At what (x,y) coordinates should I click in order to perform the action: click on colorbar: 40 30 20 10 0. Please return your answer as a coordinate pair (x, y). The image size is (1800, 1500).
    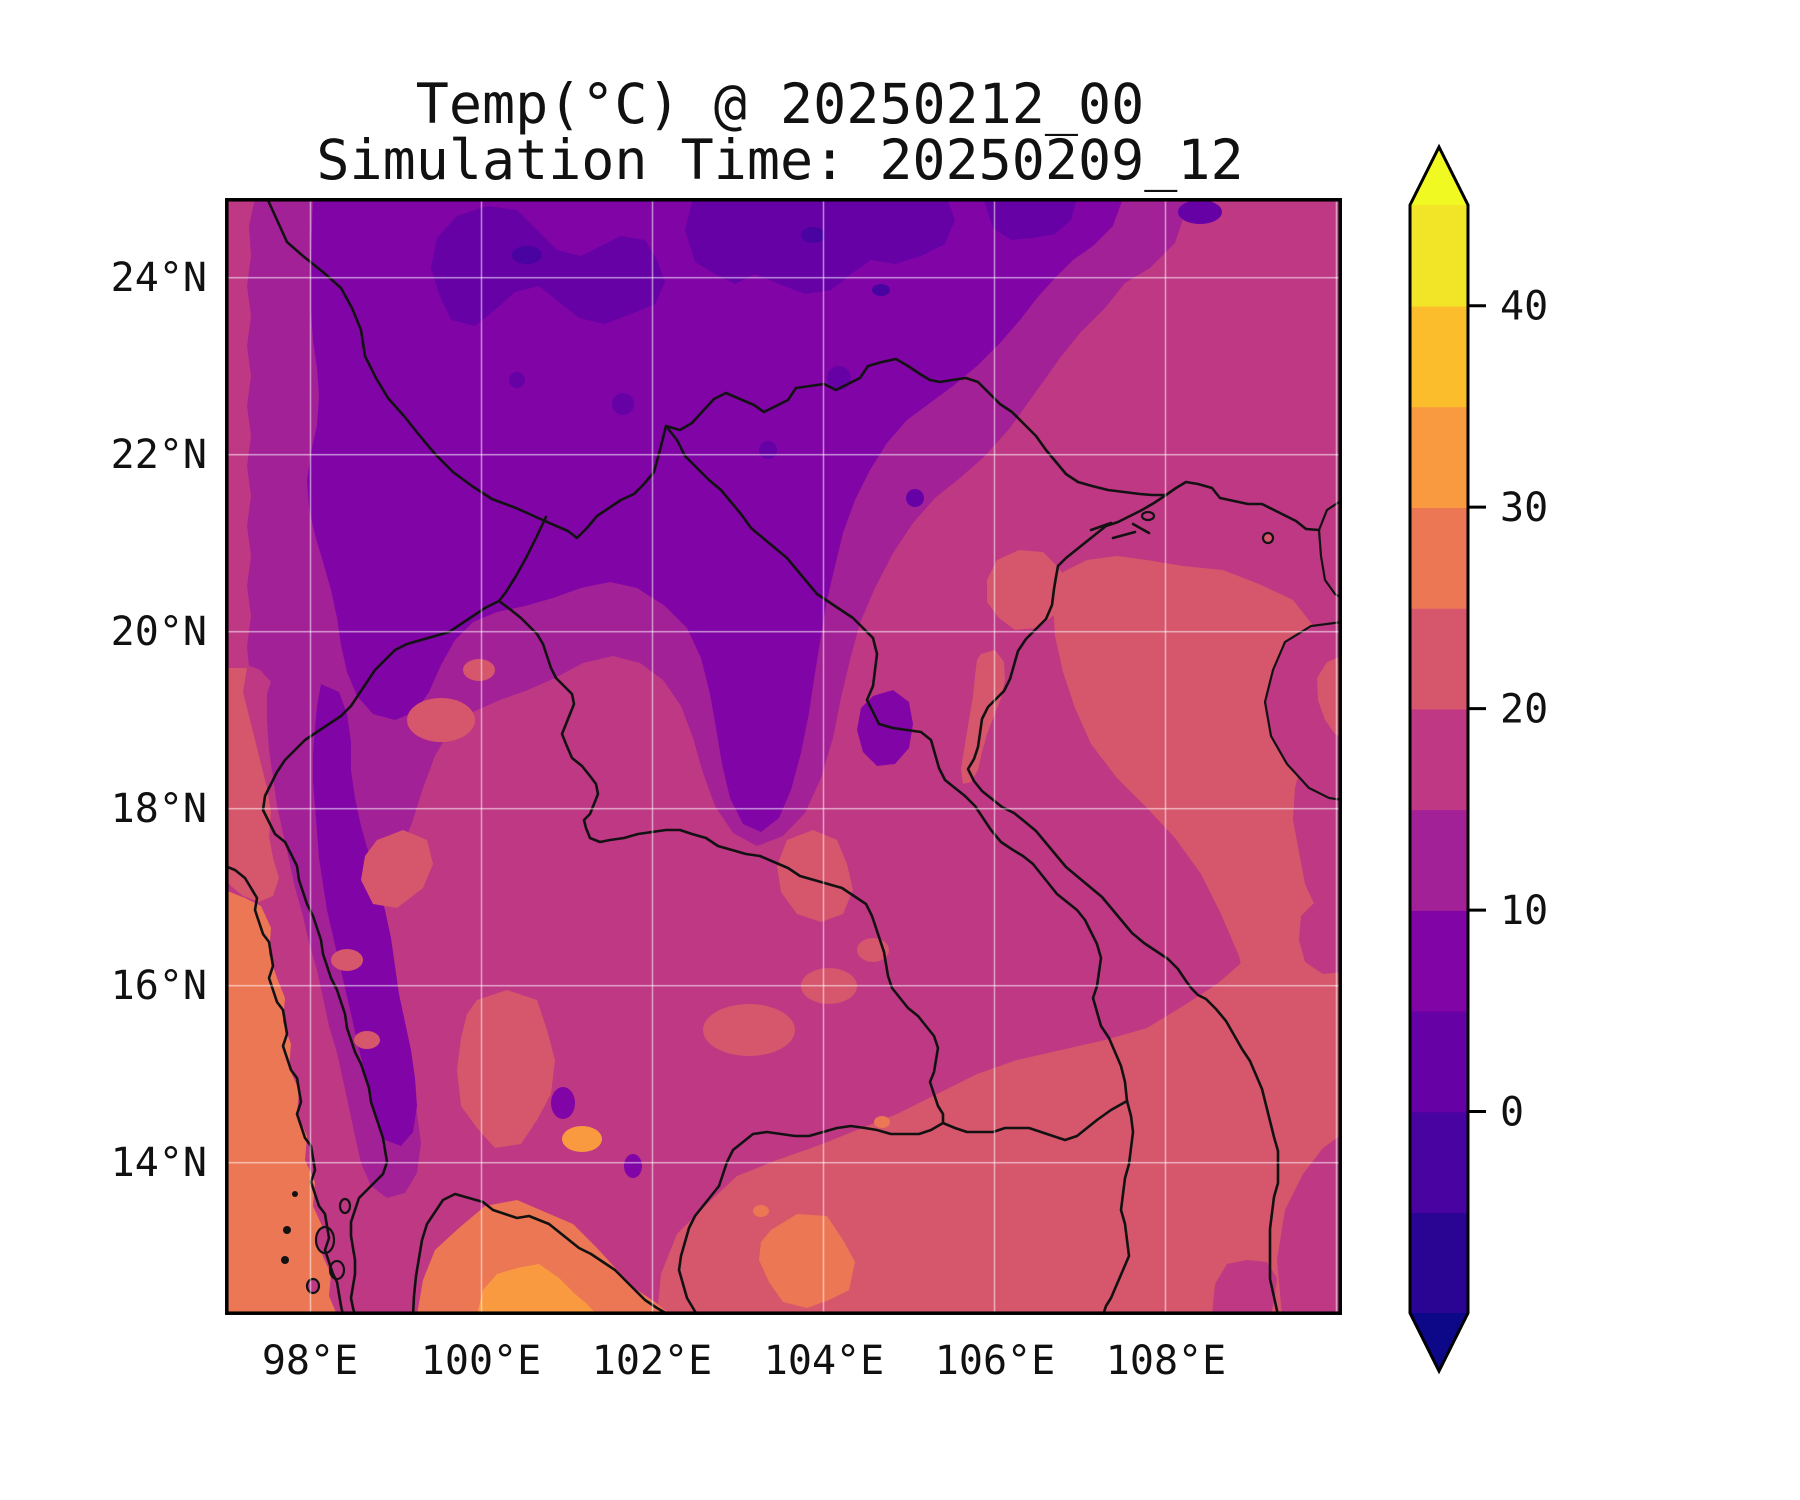
    Looking at the image, I should click on (1478, 759).